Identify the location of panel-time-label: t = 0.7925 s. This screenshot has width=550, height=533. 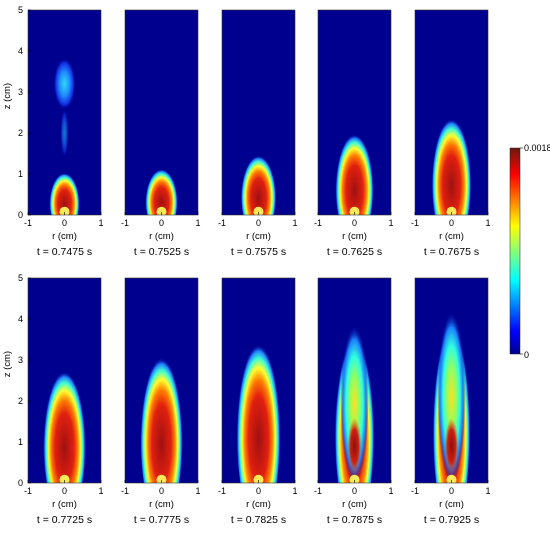
(451, 520).